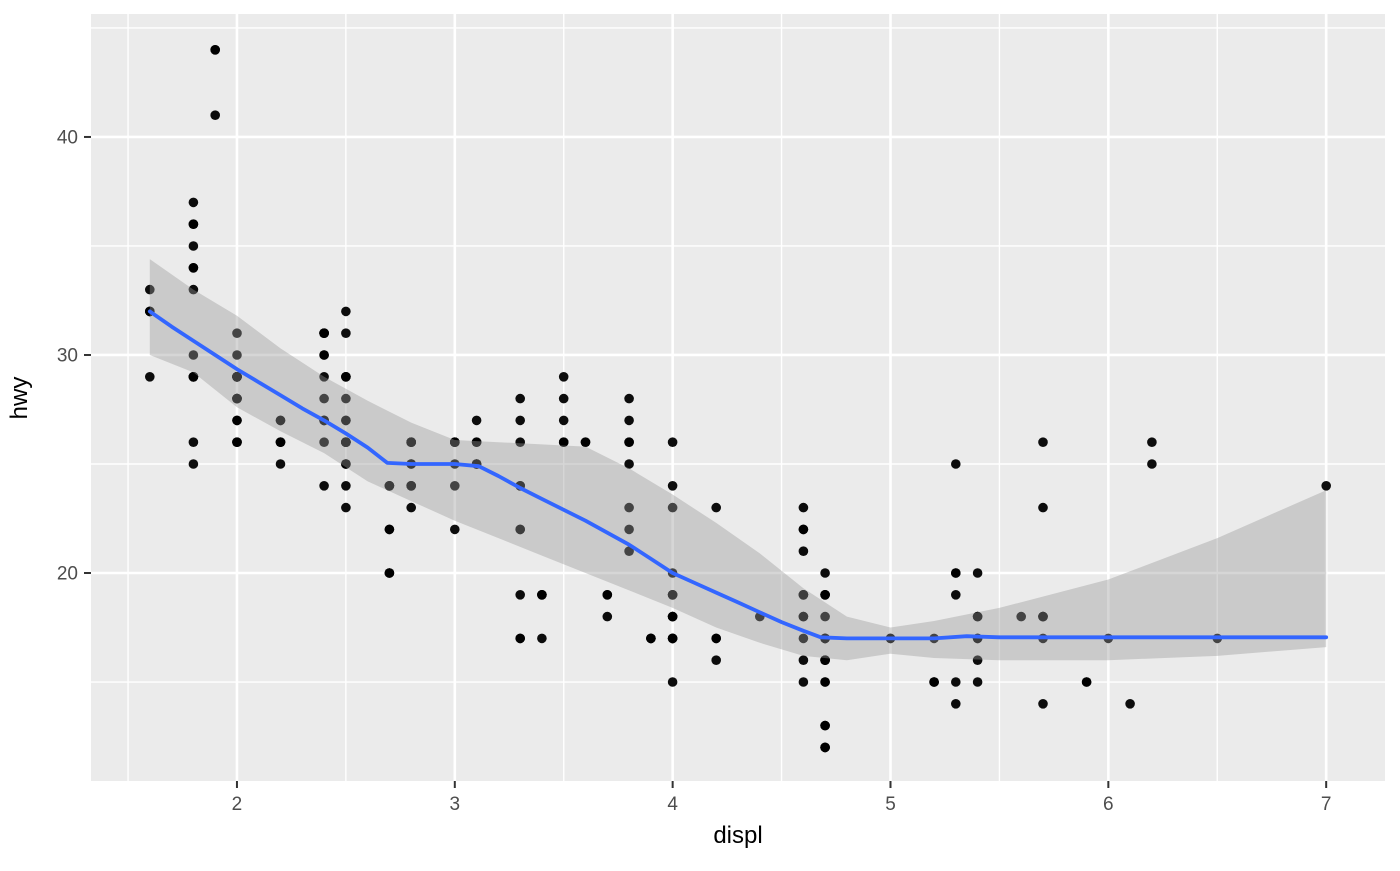  What do you see at coordinates (67, 355) in the screenshot?
I see `y-tick-label: 30` at bounding box center [67, 355].